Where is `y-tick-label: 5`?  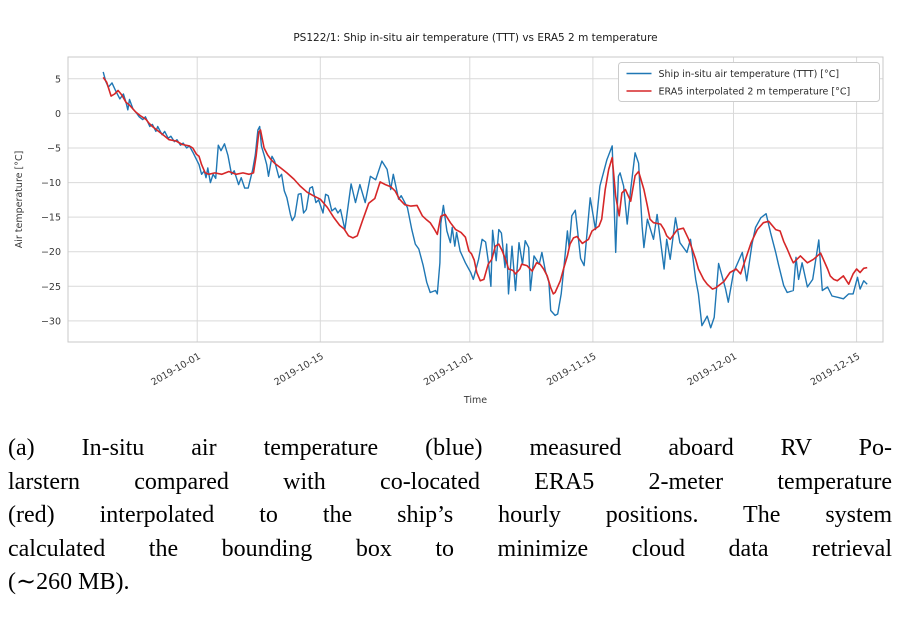 y-tick-label: 5 is located at coordinates (58, 79).